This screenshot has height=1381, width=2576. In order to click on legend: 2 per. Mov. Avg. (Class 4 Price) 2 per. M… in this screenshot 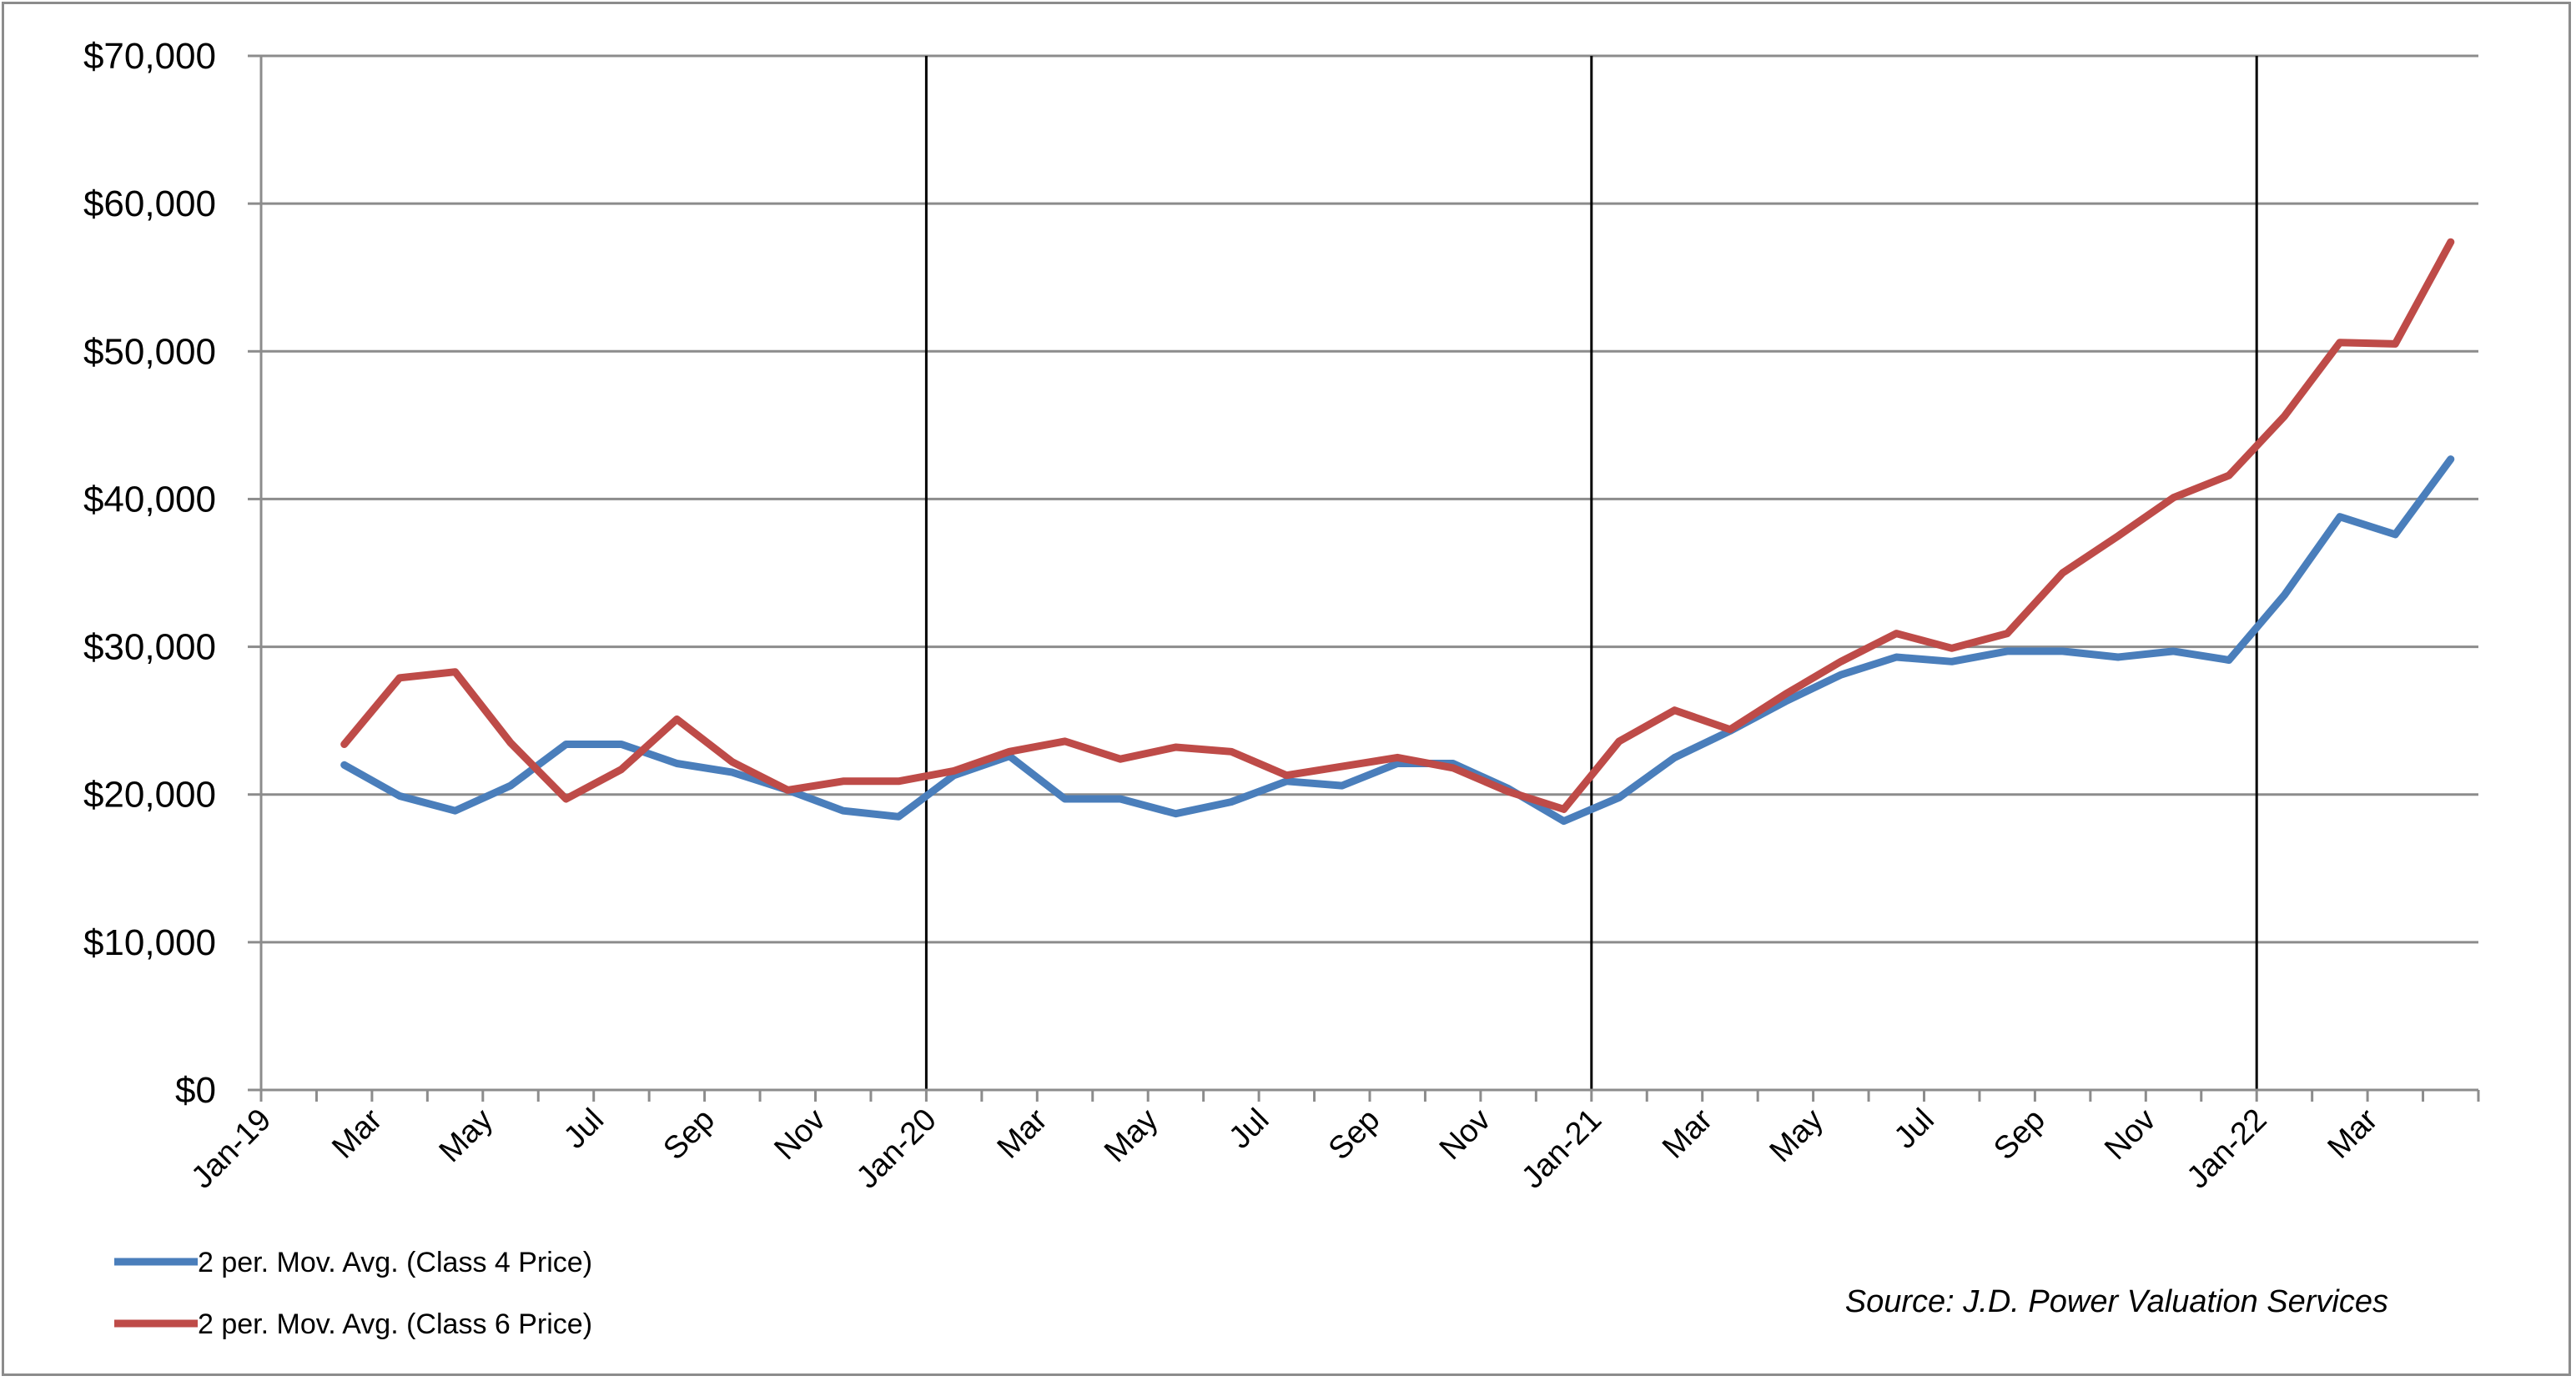, I will do `click(353, 1293)`.